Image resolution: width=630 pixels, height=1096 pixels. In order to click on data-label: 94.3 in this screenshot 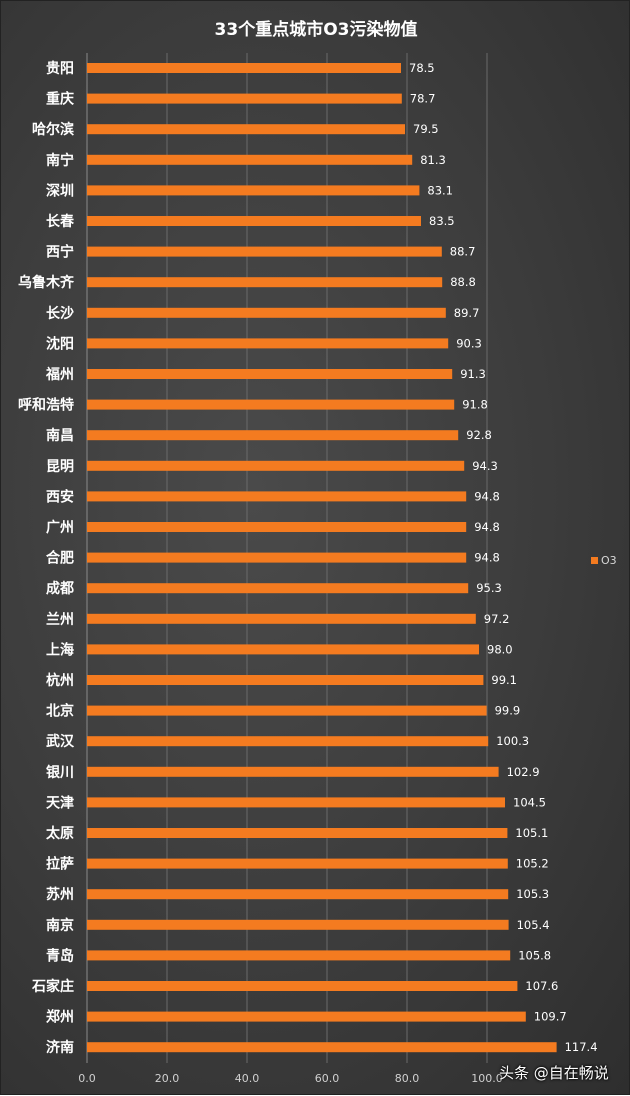, I will do `click(485, 466)`.